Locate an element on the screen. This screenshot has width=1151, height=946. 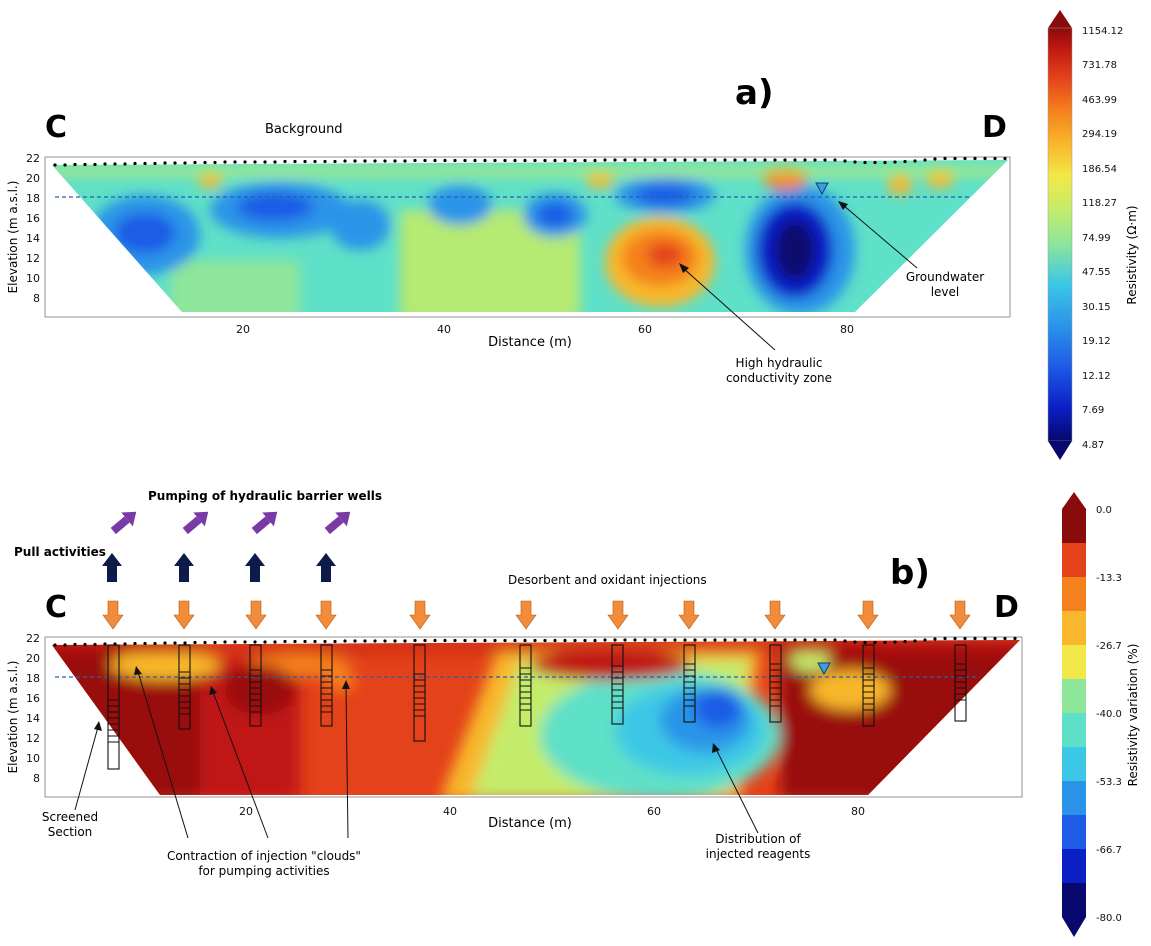
panel-a-water-table-marker is located at coordinates (822, 189).